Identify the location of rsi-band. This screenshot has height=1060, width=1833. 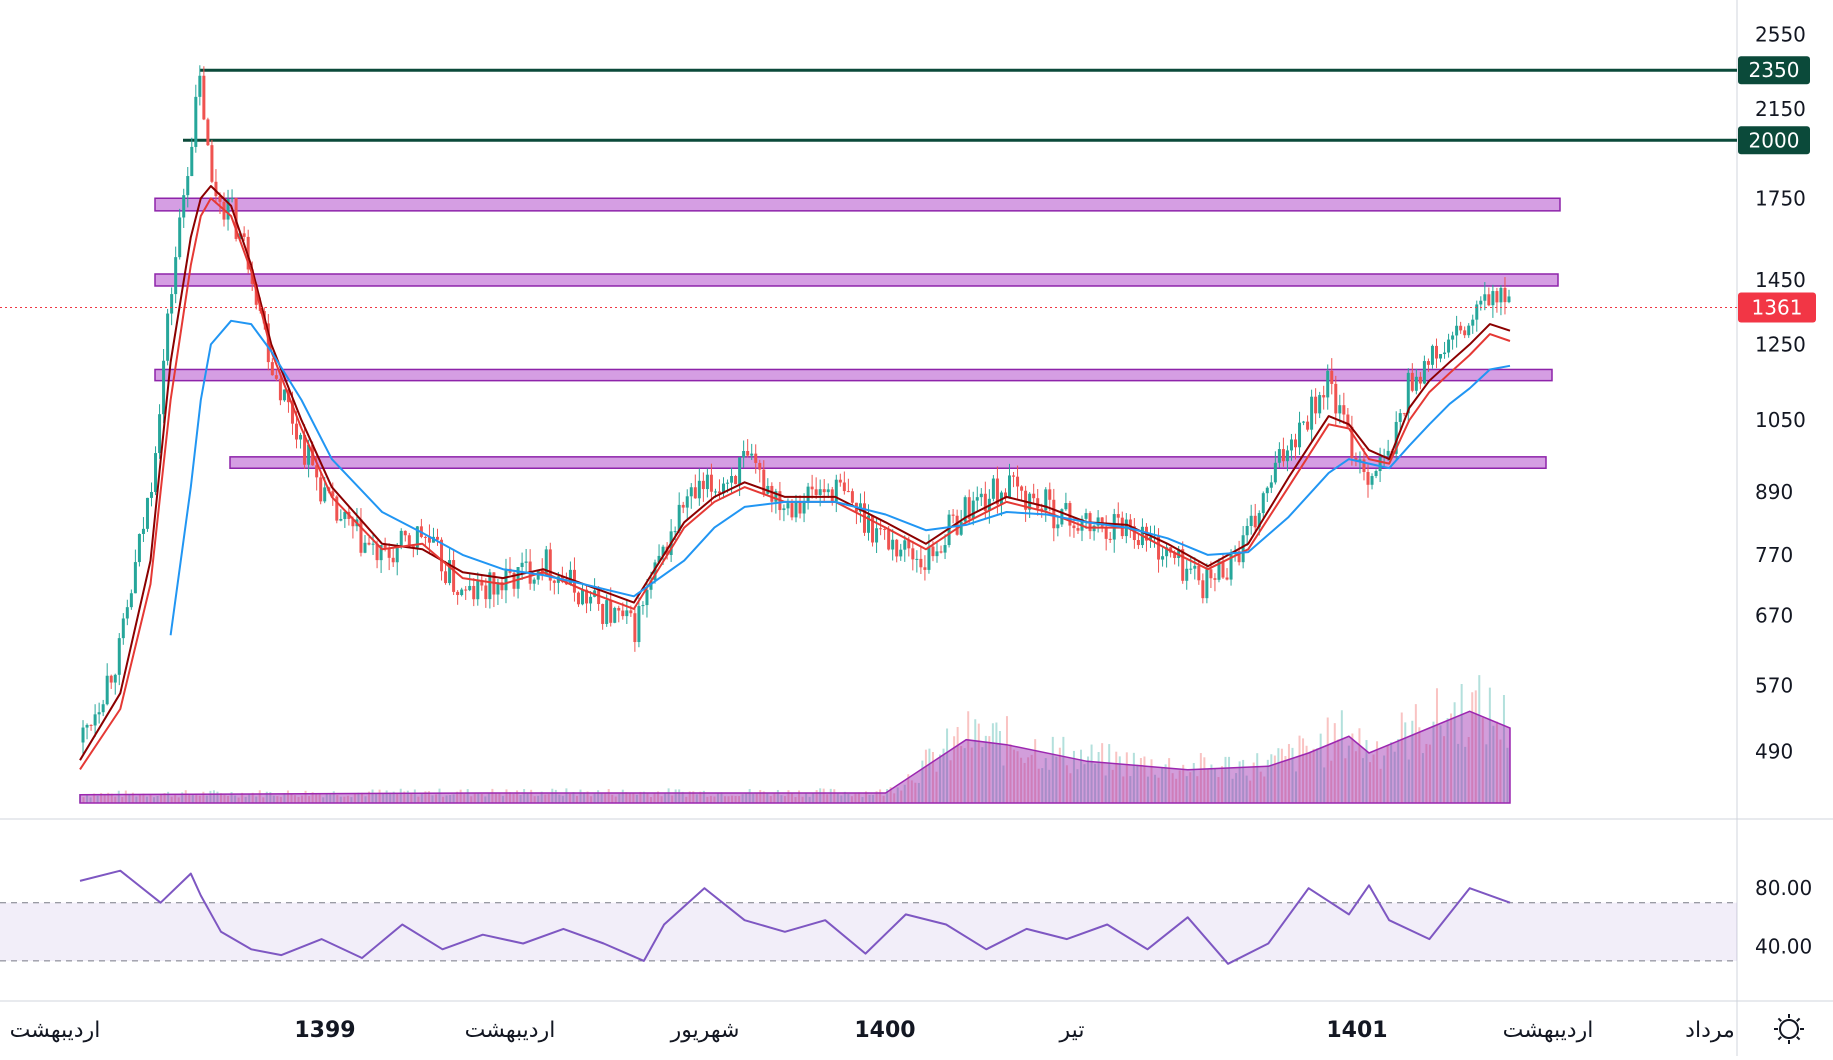
(868, 931).